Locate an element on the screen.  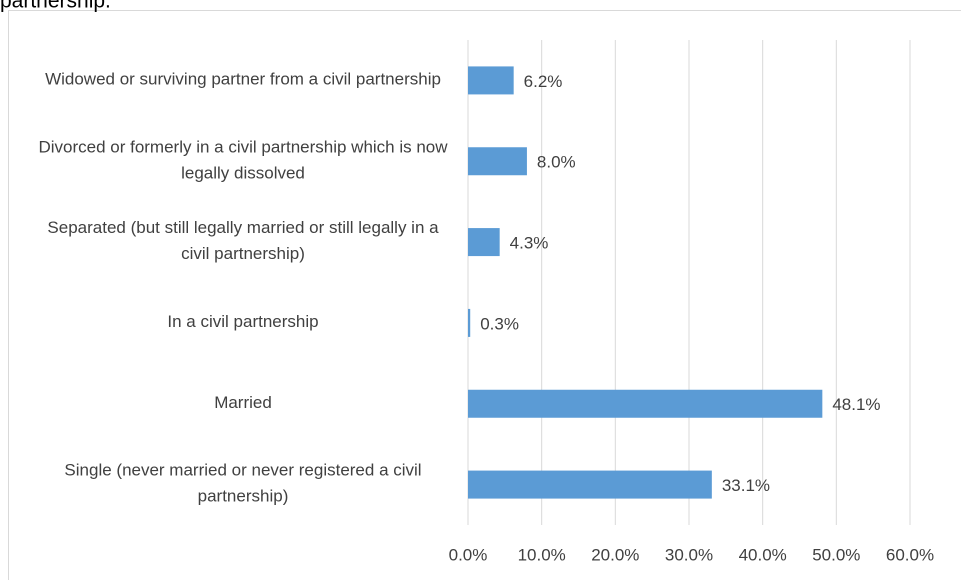
x-tick-label: 60.0% is located at coordinates (910, 554).